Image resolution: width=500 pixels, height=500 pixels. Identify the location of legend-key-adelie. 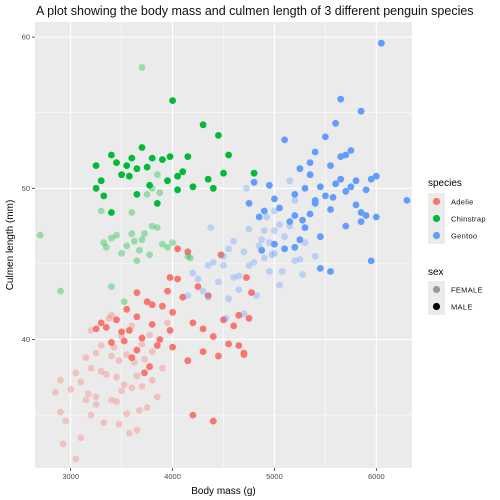
(436, 201).